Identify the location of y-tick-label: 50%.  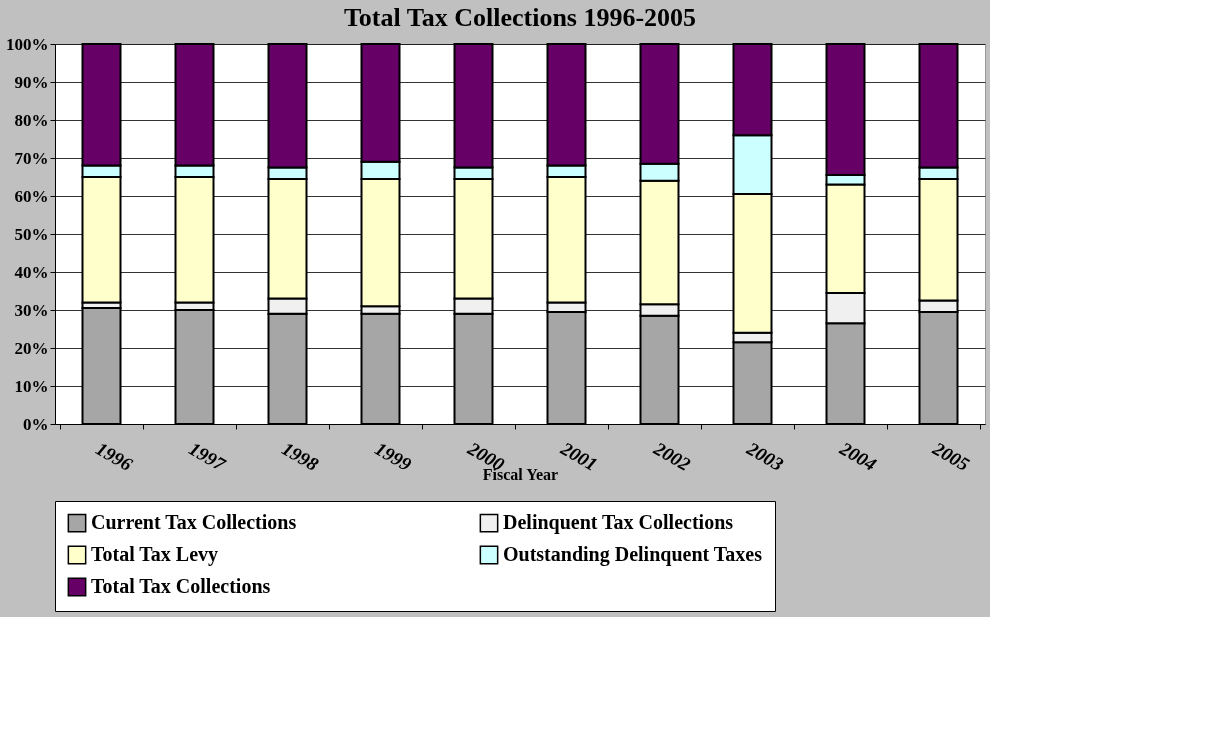
(31, 234).